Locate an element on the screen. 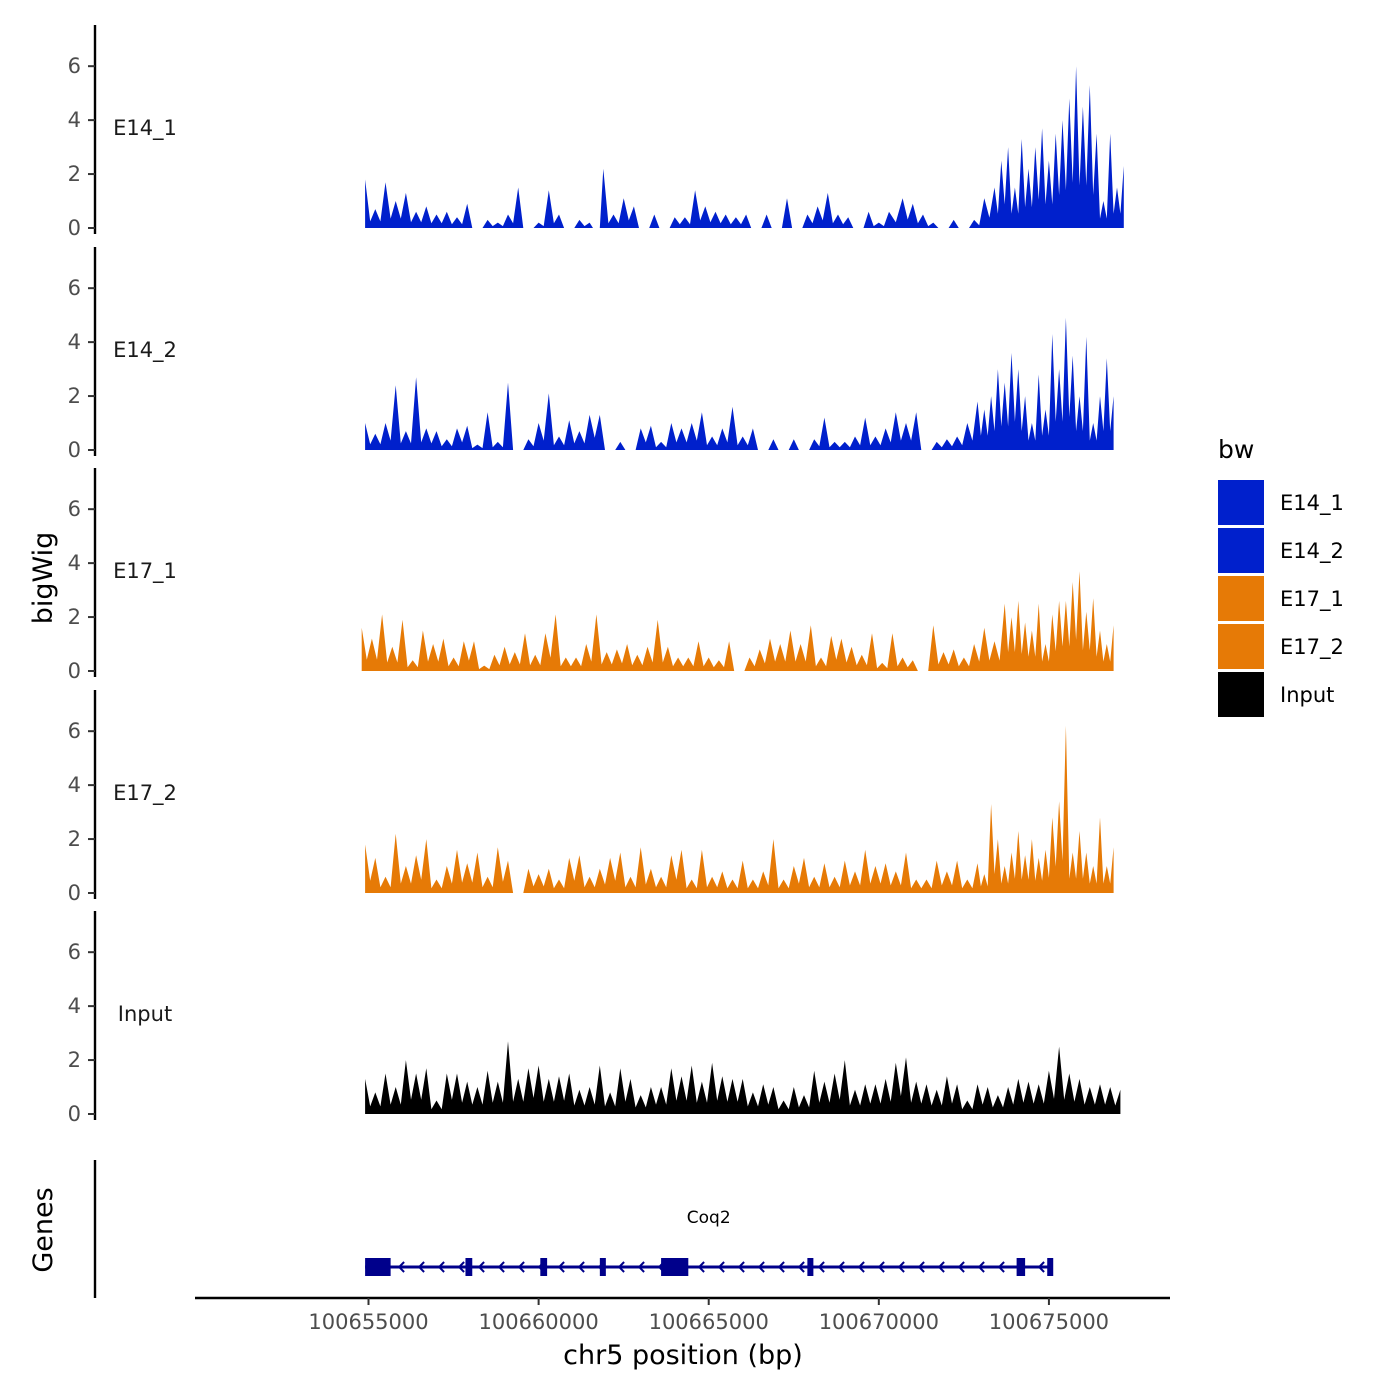 The image size is (1400, 1400). legend: bw E14_1 E14_2 E17_1 E17_2 Input is located at coordinates (1281, 576).